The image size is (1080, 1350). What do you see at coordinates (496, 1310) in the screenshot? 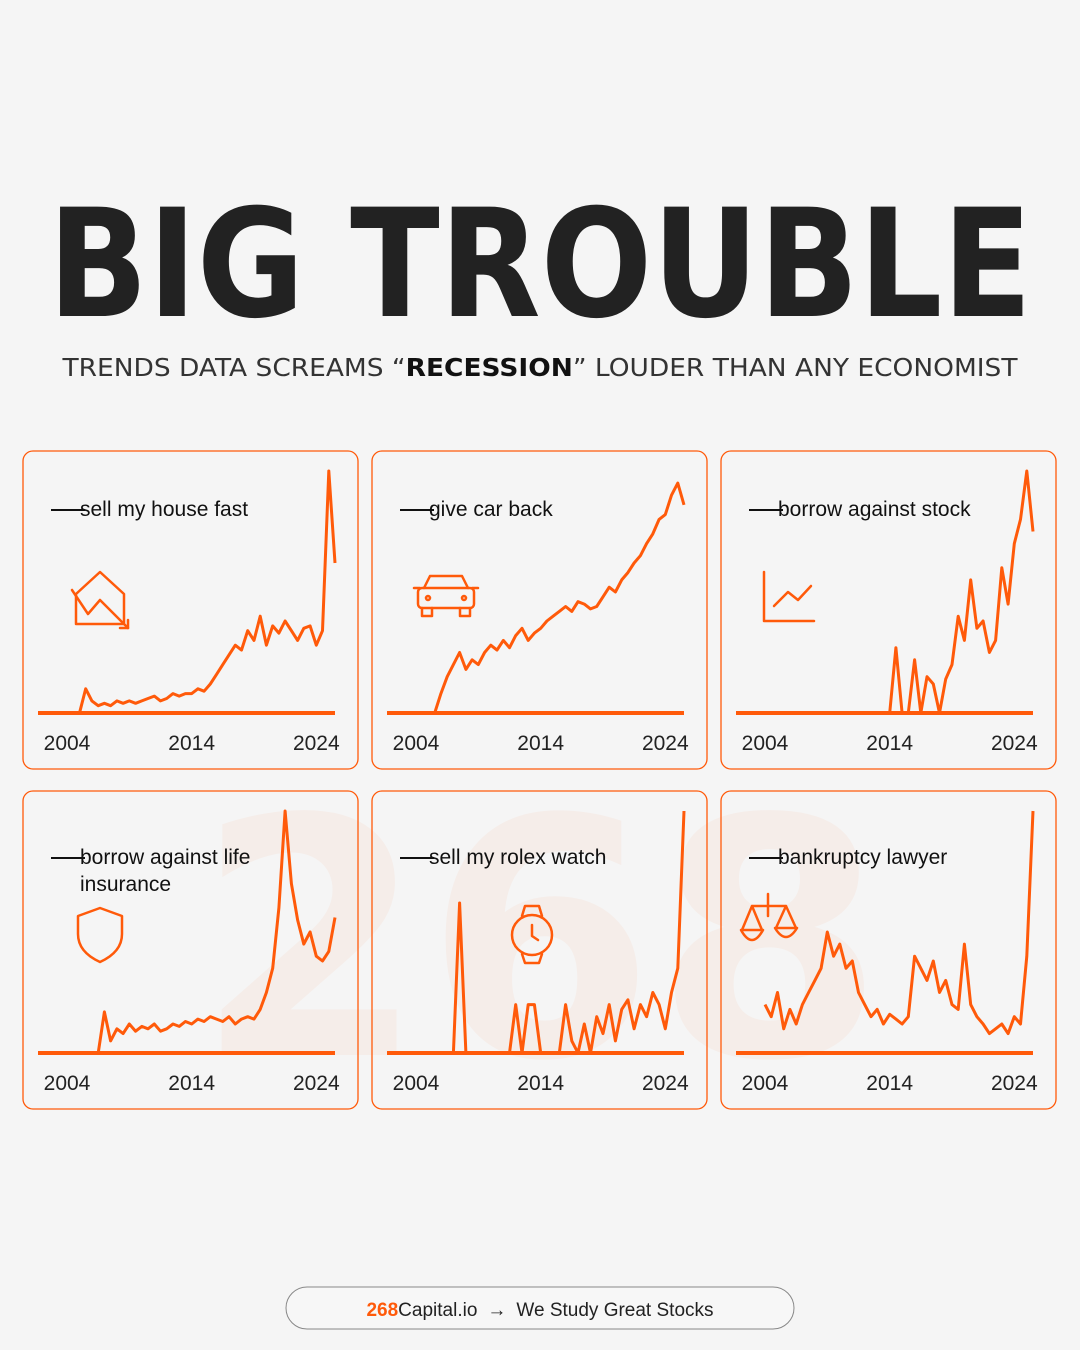
I see `footer-arrow: →` at bounding box center [496, 1310].